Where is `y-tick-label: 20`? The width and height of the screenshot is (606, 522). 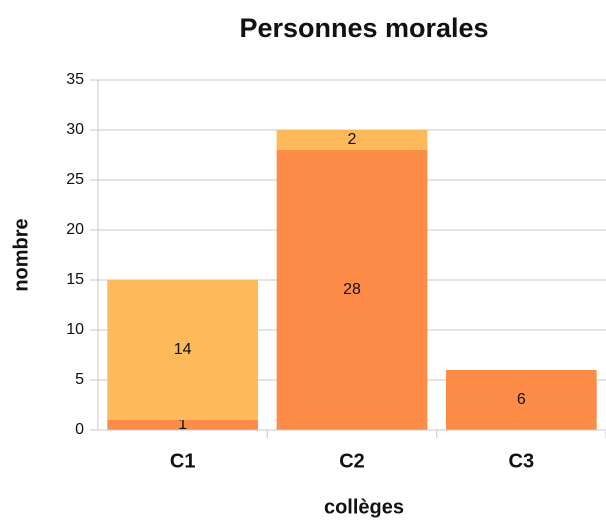
y-tick-label: 20 is located at coordinates (75, 229).